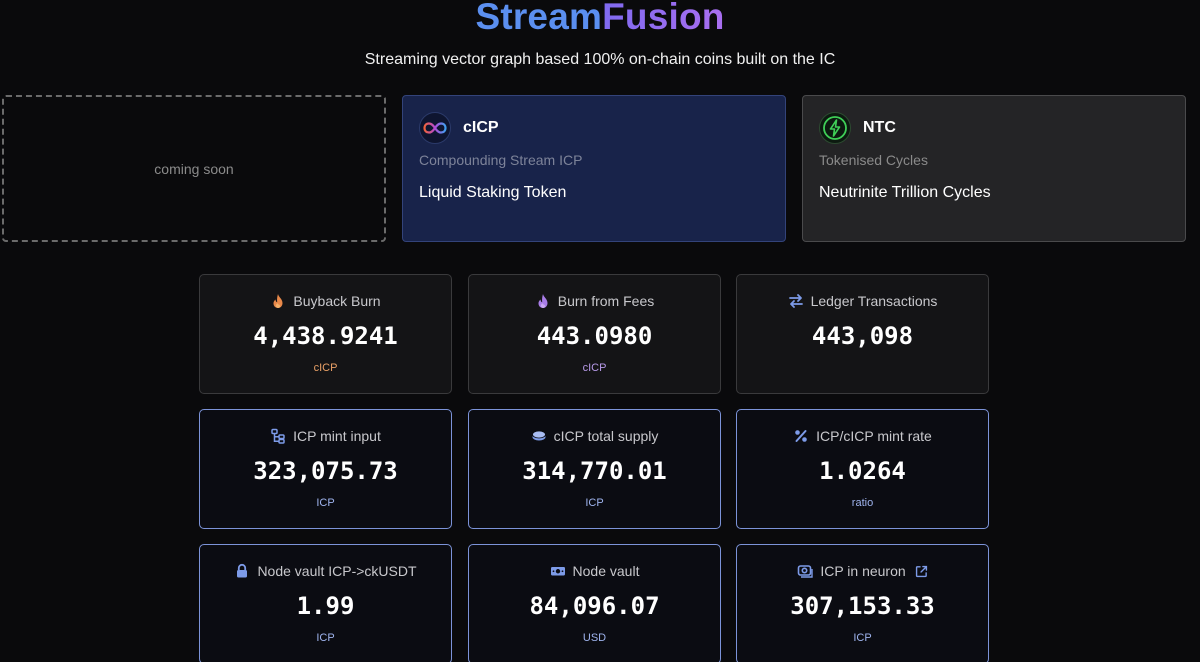 Image resolution: width=1200 pixels, height=662 pixels. What do you see at coordinates (863, 571) in the screenshot?
I see `stat-label: ICP in neuron` at bounding box center [863, 571].